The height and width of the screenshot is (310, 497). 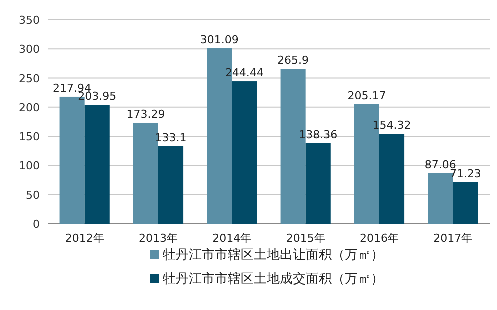 What do you see at coordinates (29, 166) in the screenshot?
I see `y-tick-label: 100` at bounding box center [29, 166].